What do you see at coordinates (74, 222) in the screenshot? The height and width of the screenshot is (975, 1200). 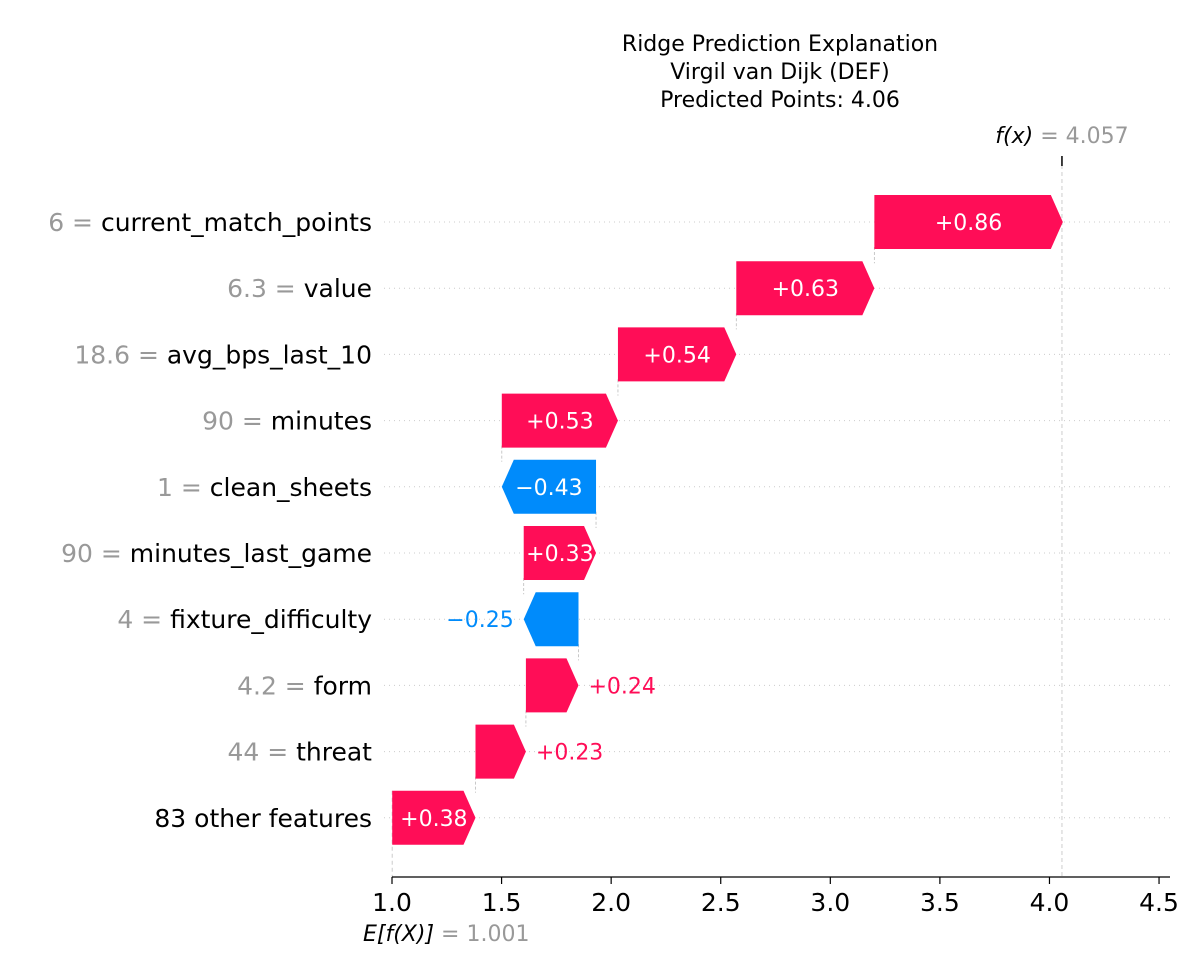 I see `feature-value: 6 =` at bounding box center [74, 222].